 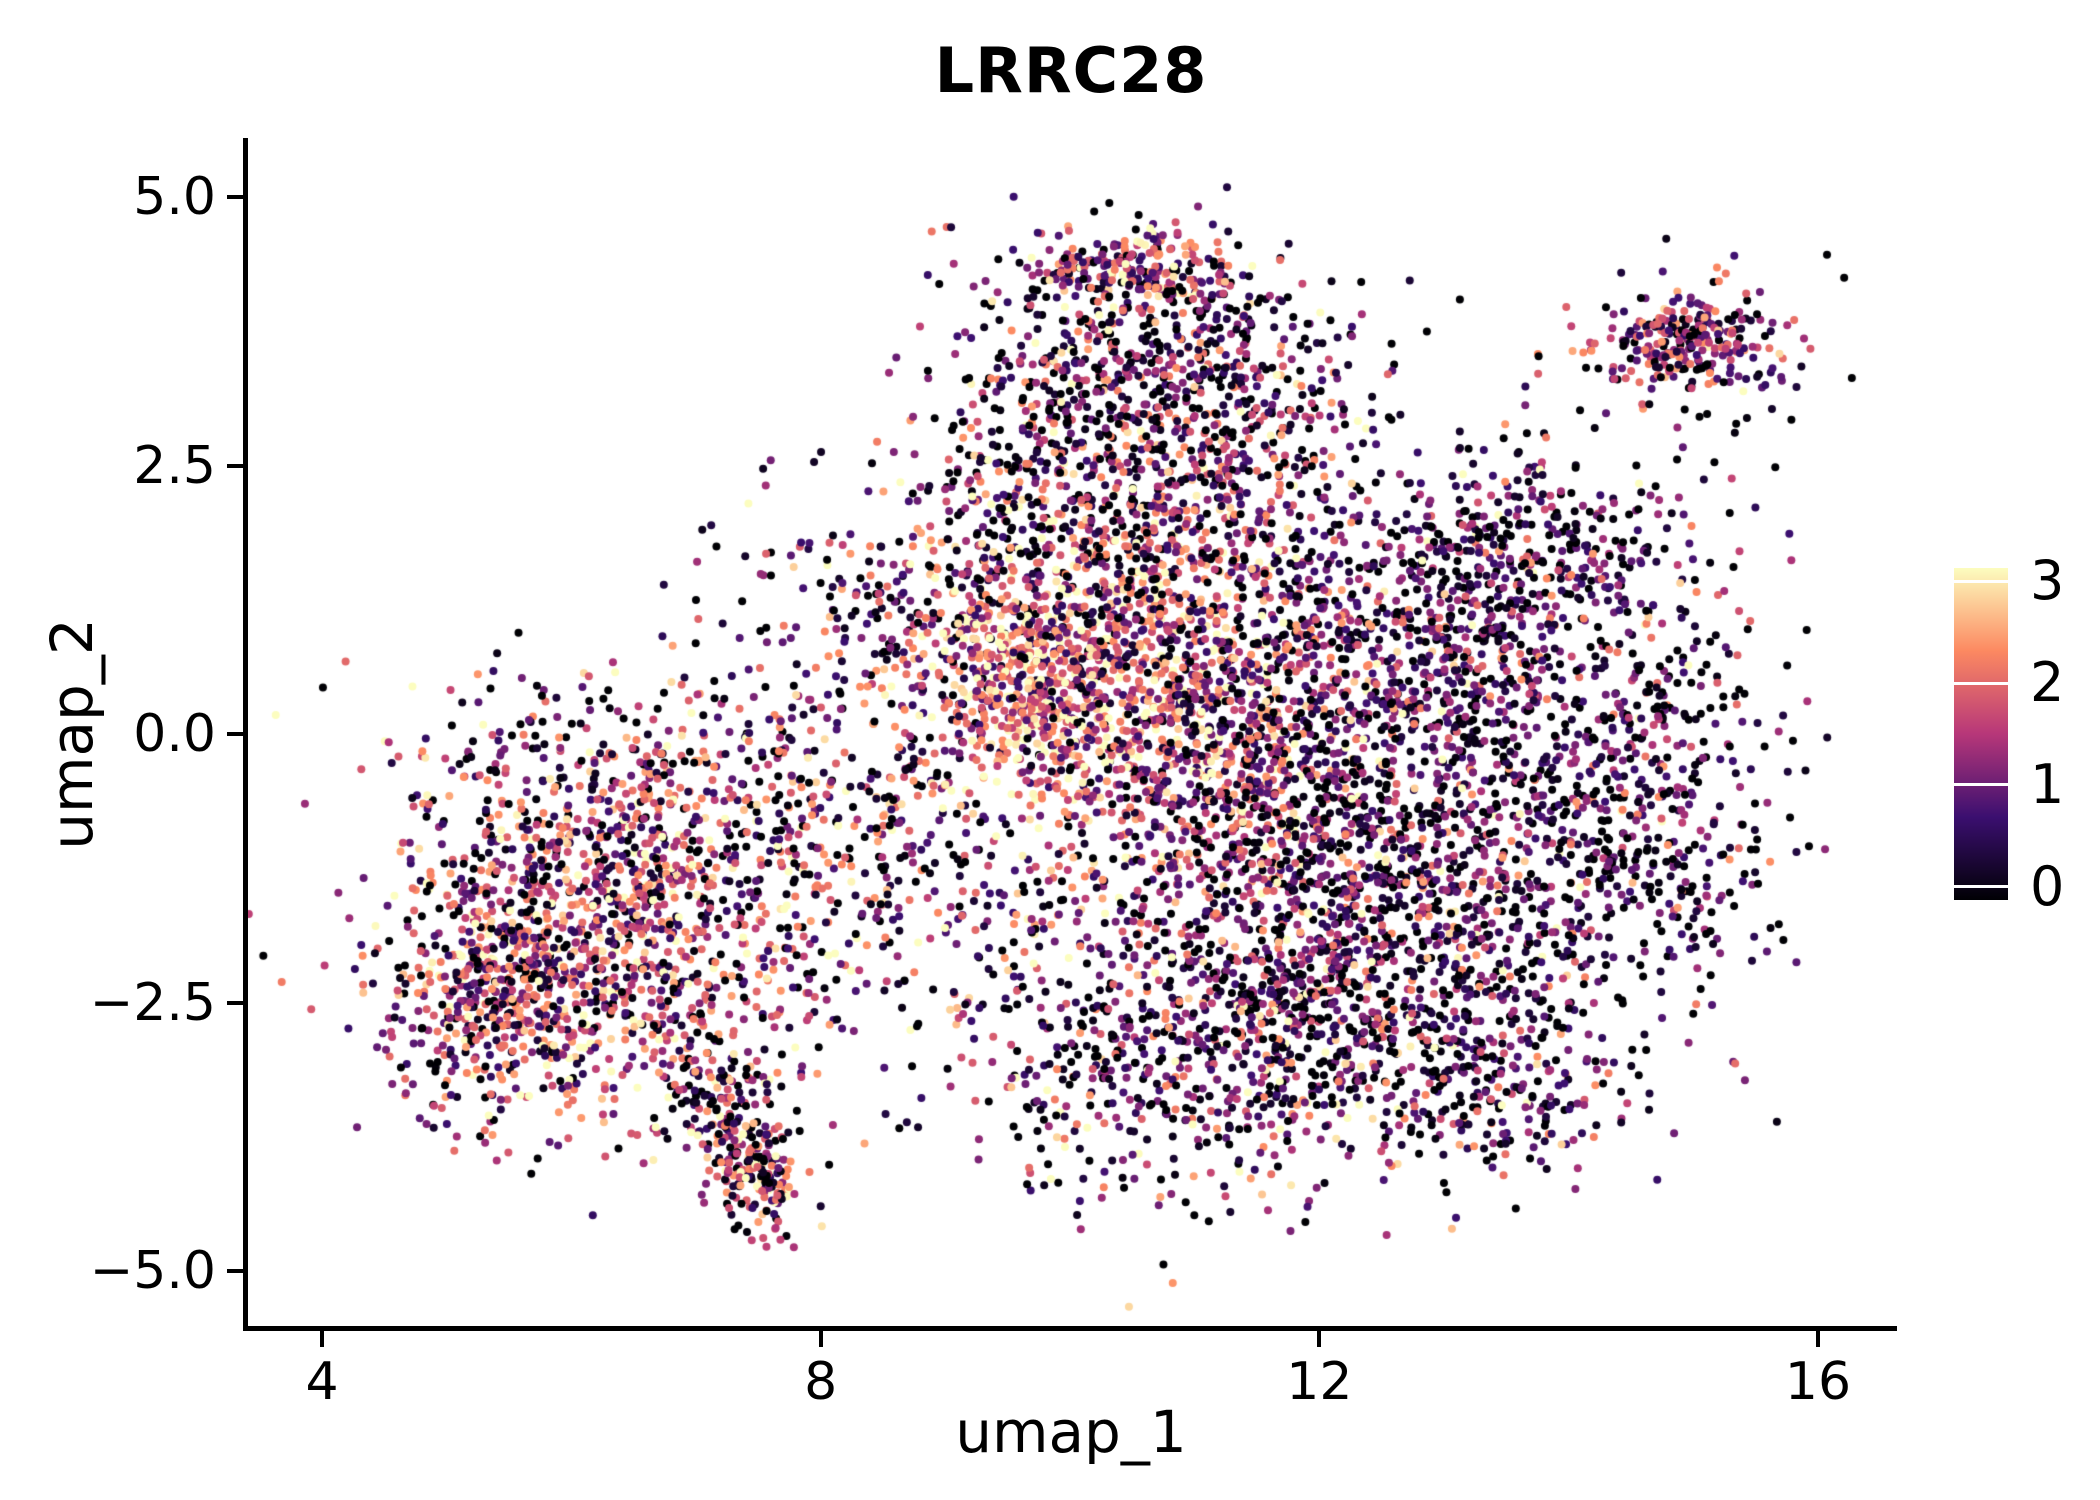 I want to click on colorbar: 3 2 1 0, so click(x=2027, y=733).